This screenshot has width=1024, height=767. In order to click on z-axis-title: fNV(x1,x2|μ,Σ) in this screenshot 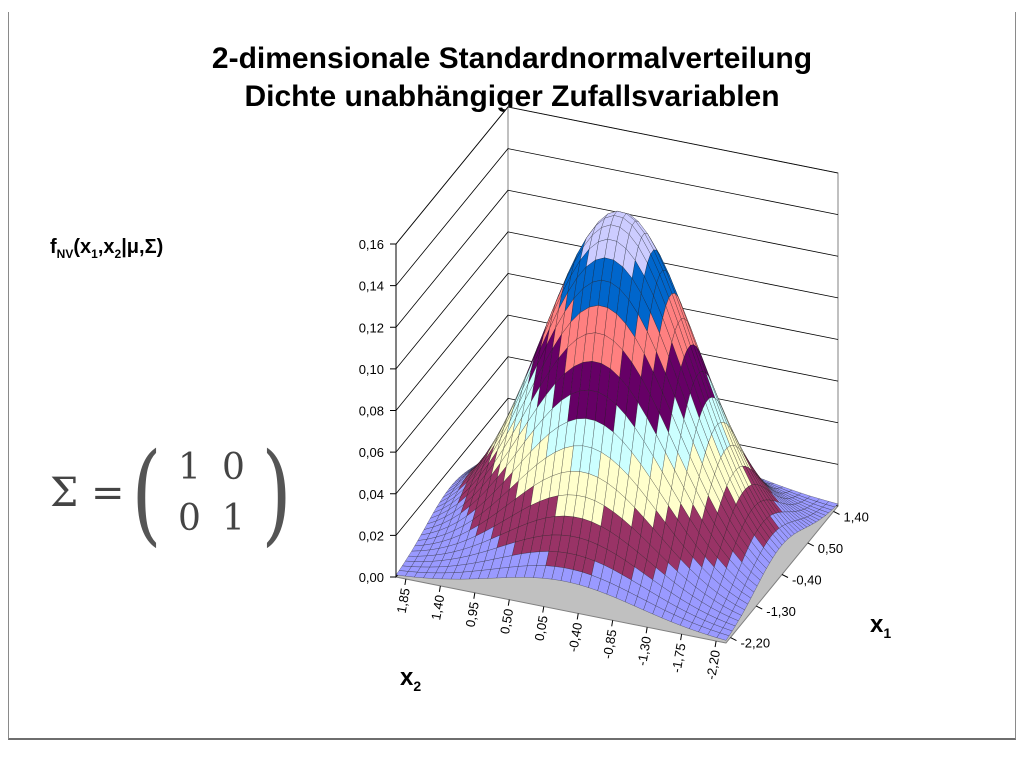, I will do `click(107, 248)`.